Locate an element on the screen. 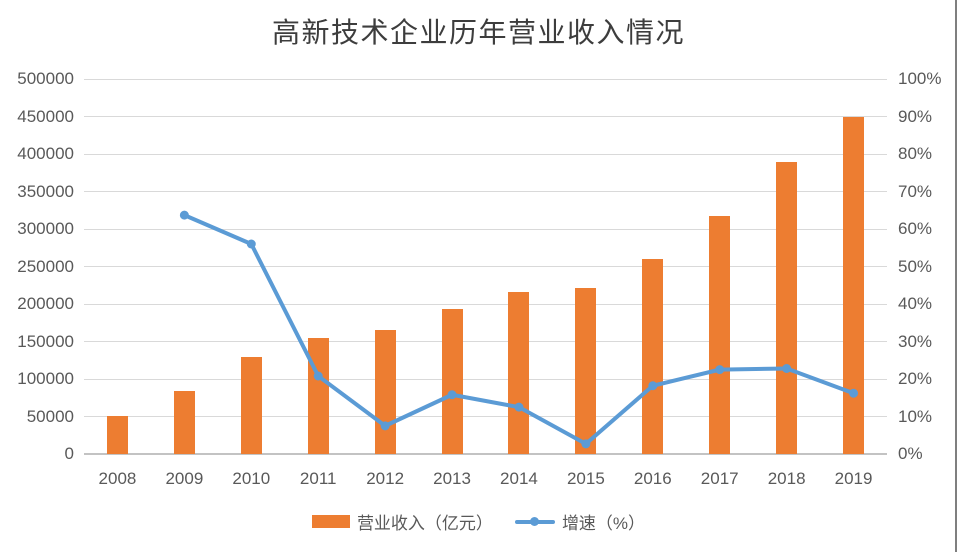 This screenshot has height=552, width=957. x-axis-tick-label: 2013 is located at coordinates (452, 478).